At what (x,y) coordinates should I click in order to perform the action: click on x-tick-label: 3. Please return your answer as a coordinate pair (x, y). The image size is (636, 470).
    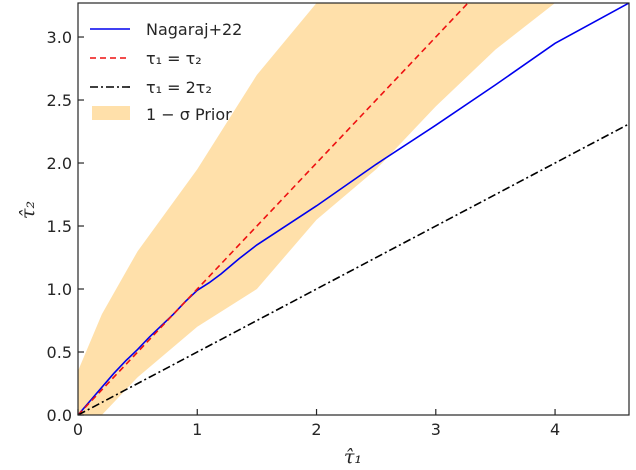
    Looking at the image, I should click on (436, 429).